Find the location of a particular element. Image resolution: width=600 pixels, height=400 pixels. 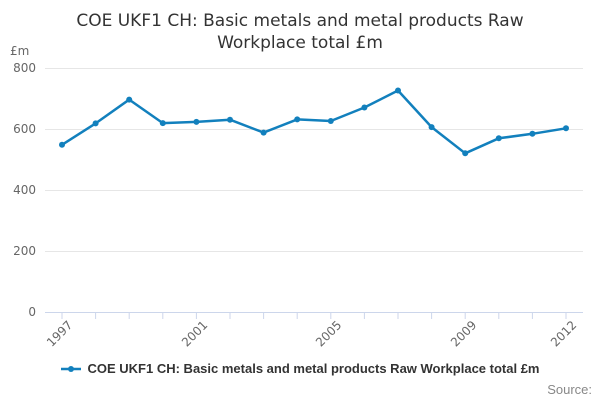

y-tick-label-600: 600 is located at coordinates (24, 129).